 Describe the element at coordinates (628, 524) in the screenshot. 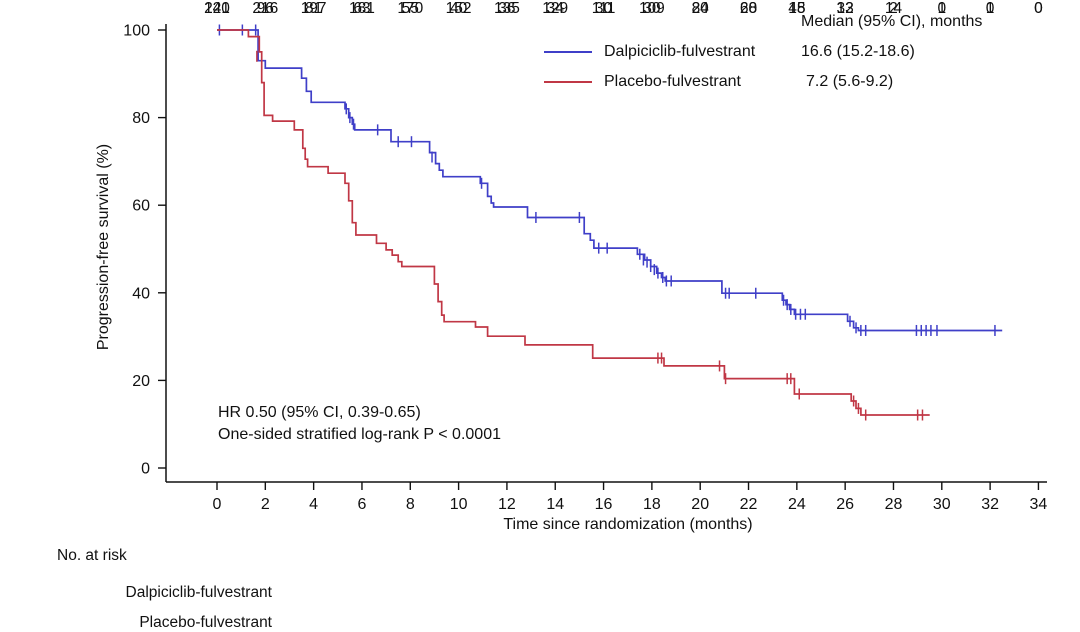

I see `x-axis-title: Time since randomization (months)` at that location.